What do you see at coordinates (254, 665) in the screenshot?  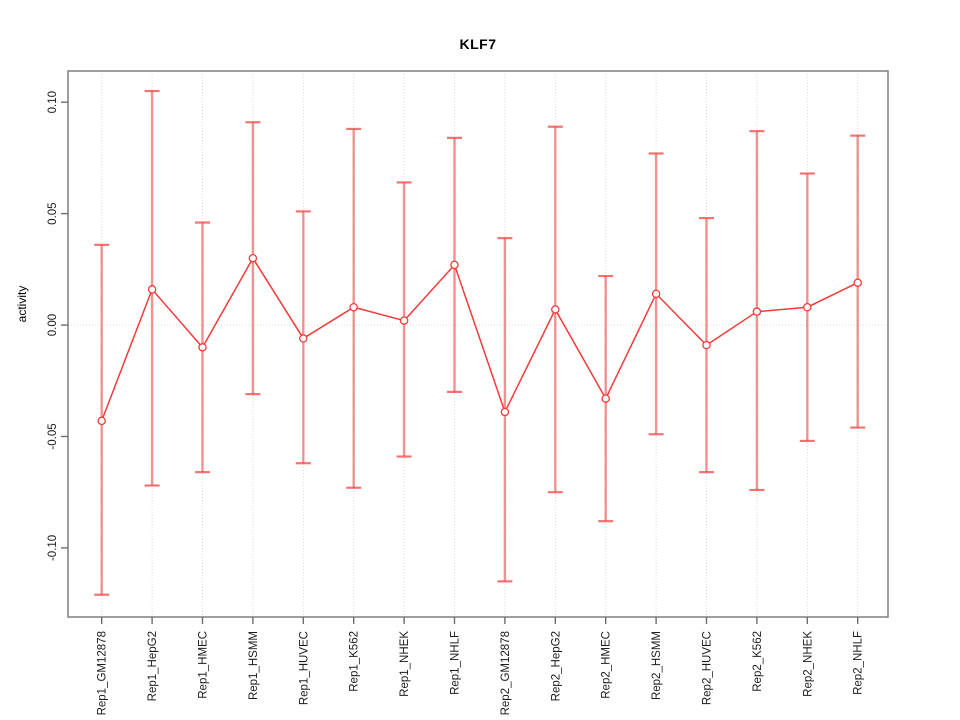 I see `x-tick-label: Rep1_HSMM` at bounding box center [254, 665].